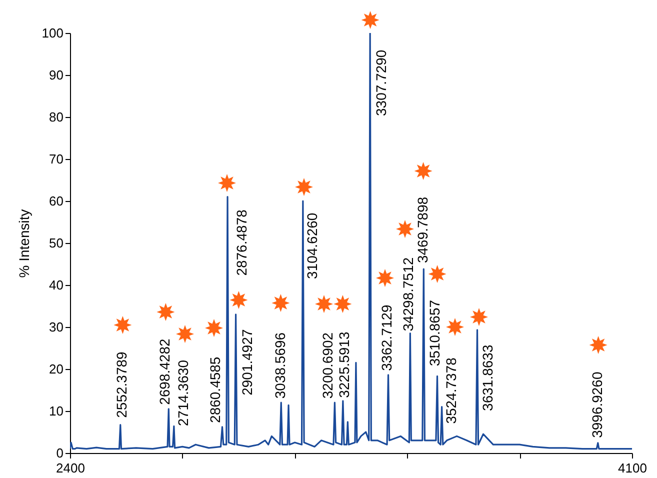 Image resolution: width=657 pixels, height=478 pixels. Describe the element at coordinates (24, 243) in the screenshot. I see `y-axis-title: % Intensity` at that location.